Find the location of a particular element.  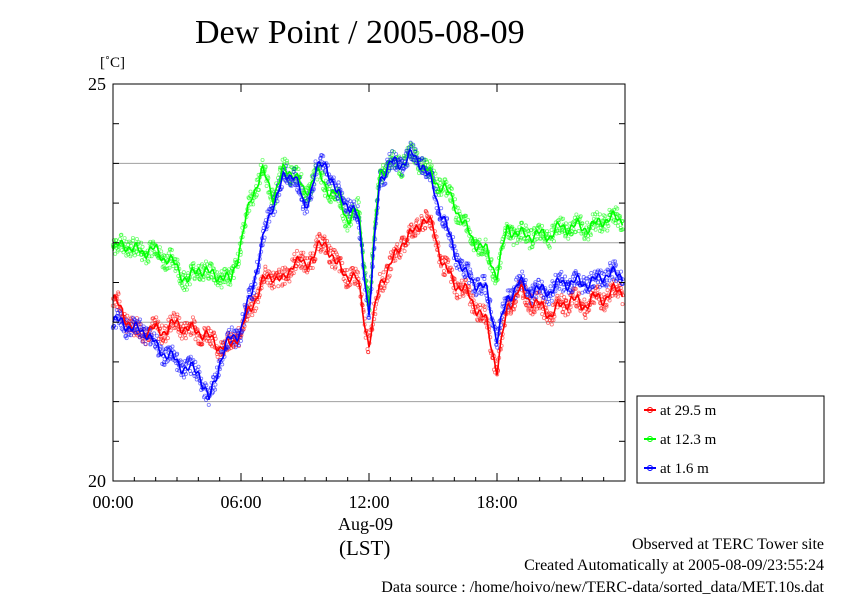

chart-title: Dew Point / 2005-08-09 is located at coordinates (360, 32).